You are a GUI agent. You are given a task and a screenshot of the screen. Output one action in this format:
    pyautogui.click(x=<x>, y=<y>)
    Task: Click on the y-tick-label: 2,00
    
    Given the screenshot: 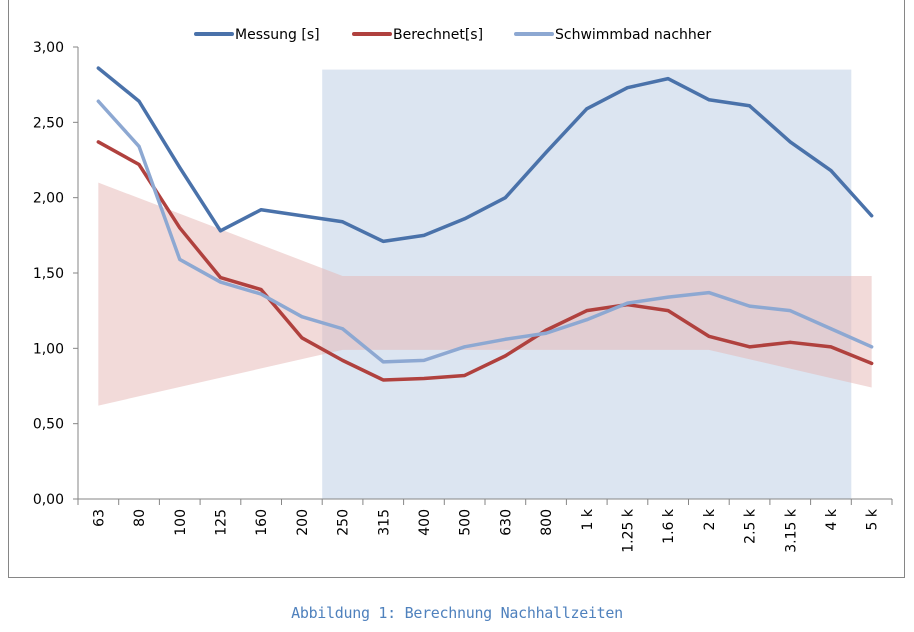 What is the action you would take?
    pyautogui.click(x=48, y=199)
    